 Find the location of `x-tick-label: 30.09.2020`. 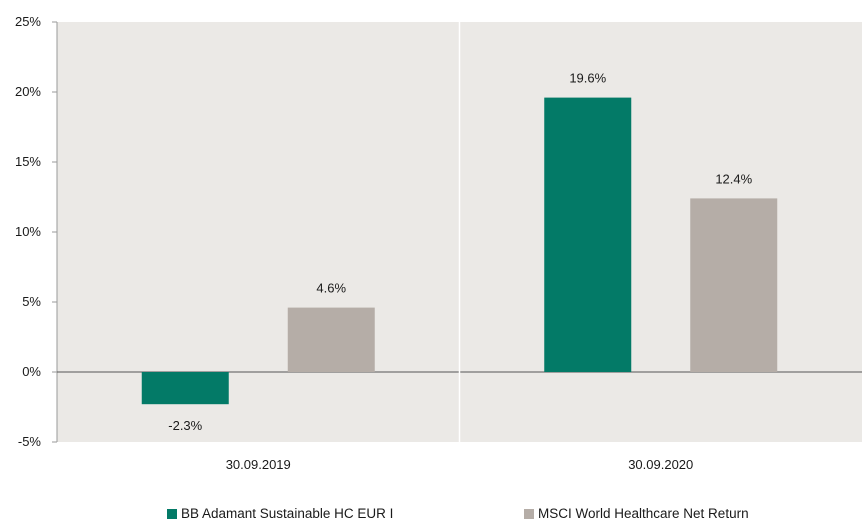

x-tick-label: 30.09.2020 is located at coordinates (660, 464).